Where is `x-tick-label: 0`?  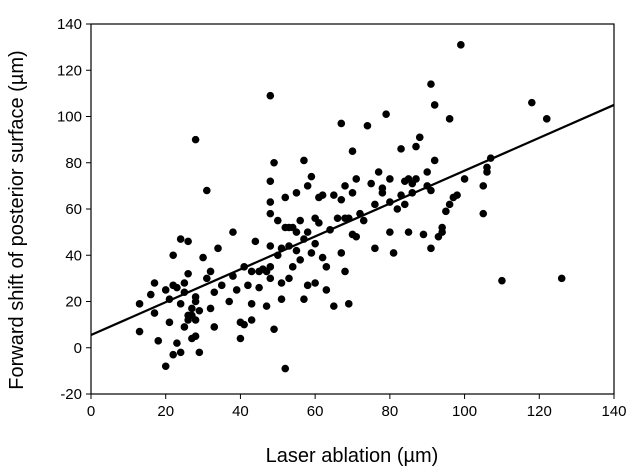 x-tick-label: 0 is located at coordinates (91, 411).